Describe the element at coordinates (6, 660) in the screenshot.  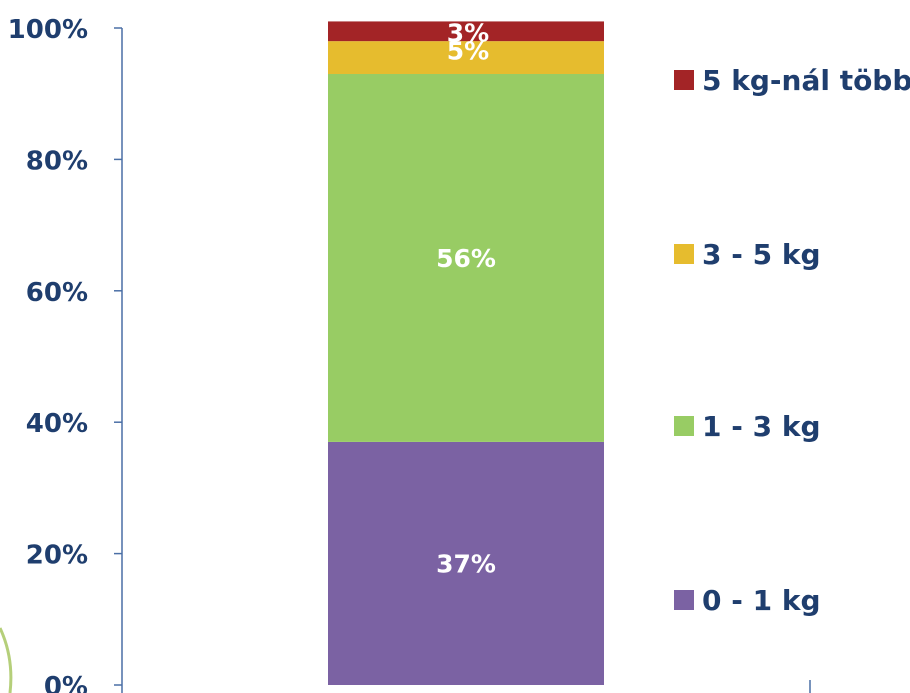
I see `decorative-curve` at that location.